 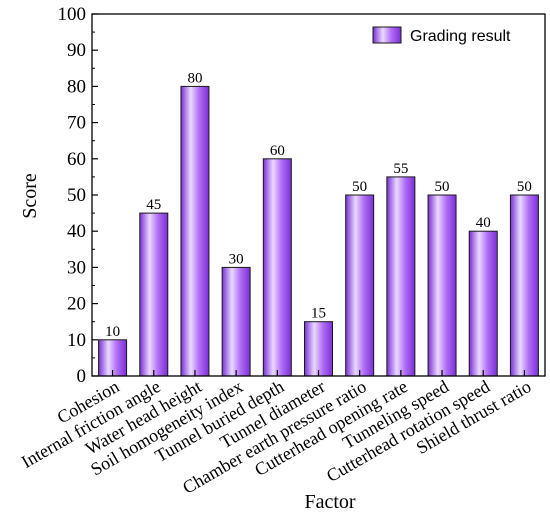 What do you see at coordinates (460, 36) in the screenshot?
I see `legend-label: Grading result` at bounding box center [460, 36].